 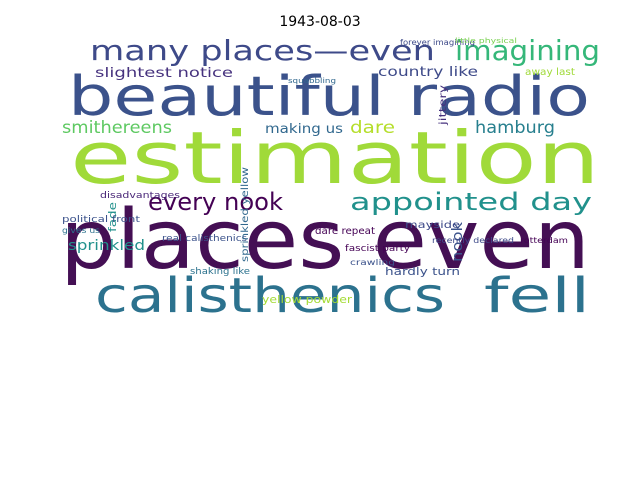 What do you see at coordinates (335, 158) in the screenshot?
I see `word: estimation` at bounding box center [335, 158].